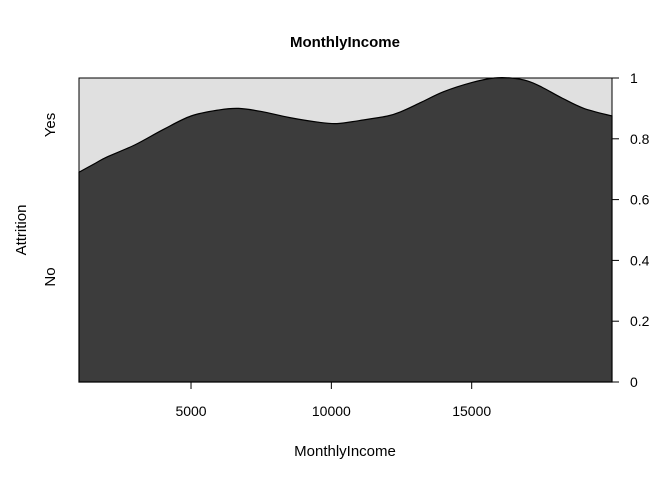 This screenshot has height=480, width=672. What do you see at coordinates (345, 42) in the screenshot?
I see `chart-title: MonthlyIncome` at bounding box center [345, 42].